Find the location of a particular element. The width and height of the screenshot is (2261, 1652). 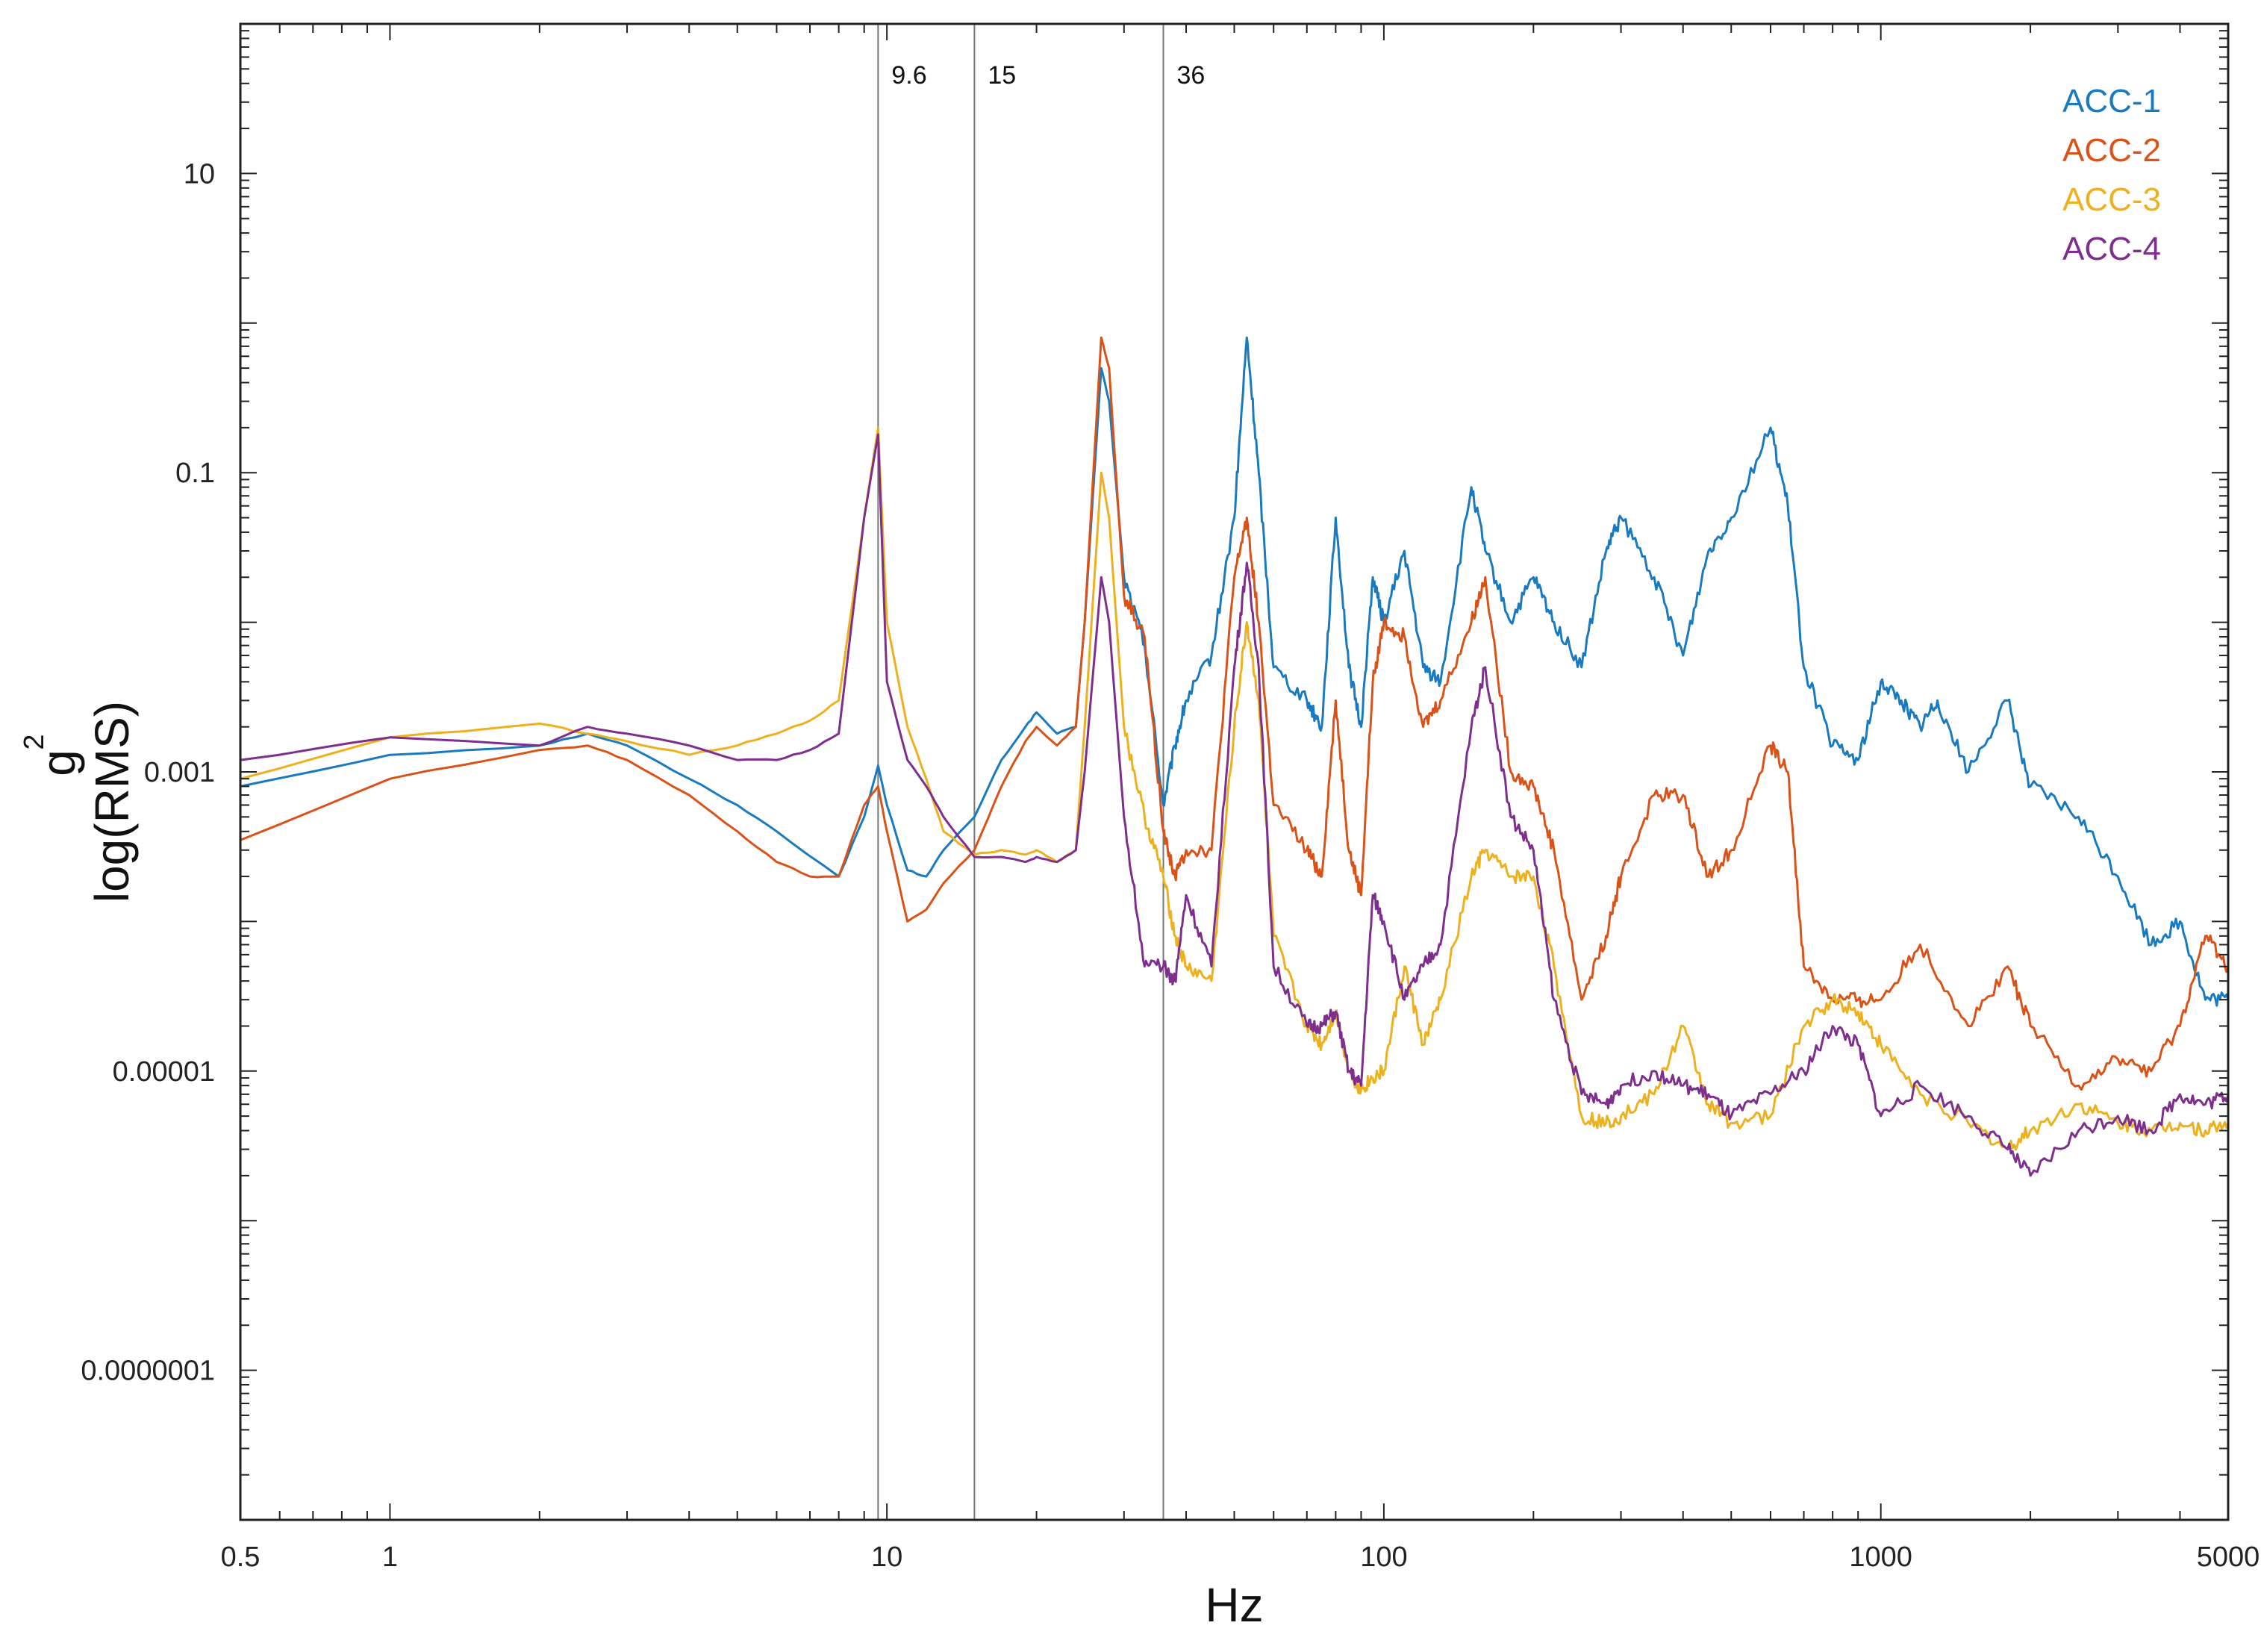

reference-line-label: 36 is located at coordinates (1191, 76).